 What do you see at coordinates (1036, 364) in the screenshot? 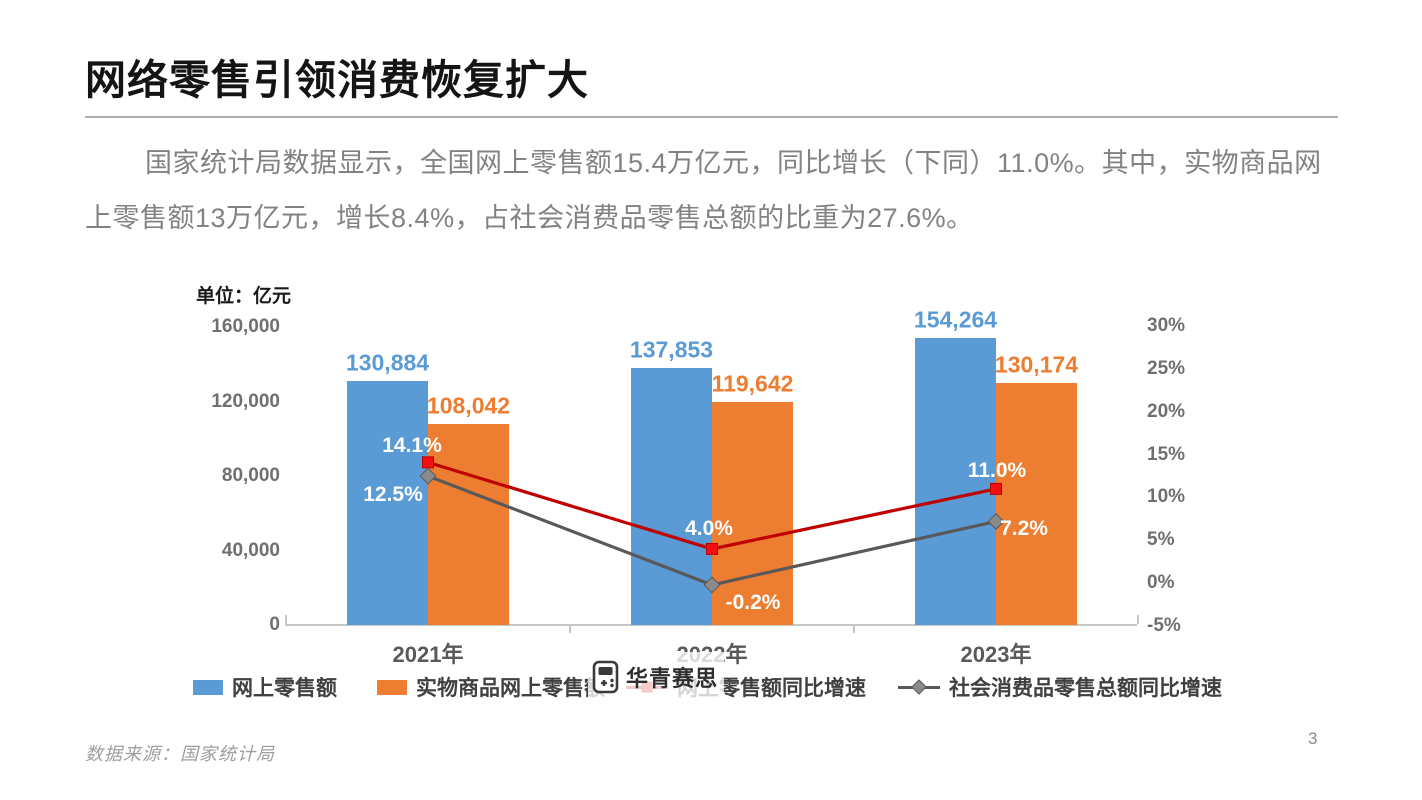
I see `bar-value-label: 130,174` at bounding box center [1036, 364].